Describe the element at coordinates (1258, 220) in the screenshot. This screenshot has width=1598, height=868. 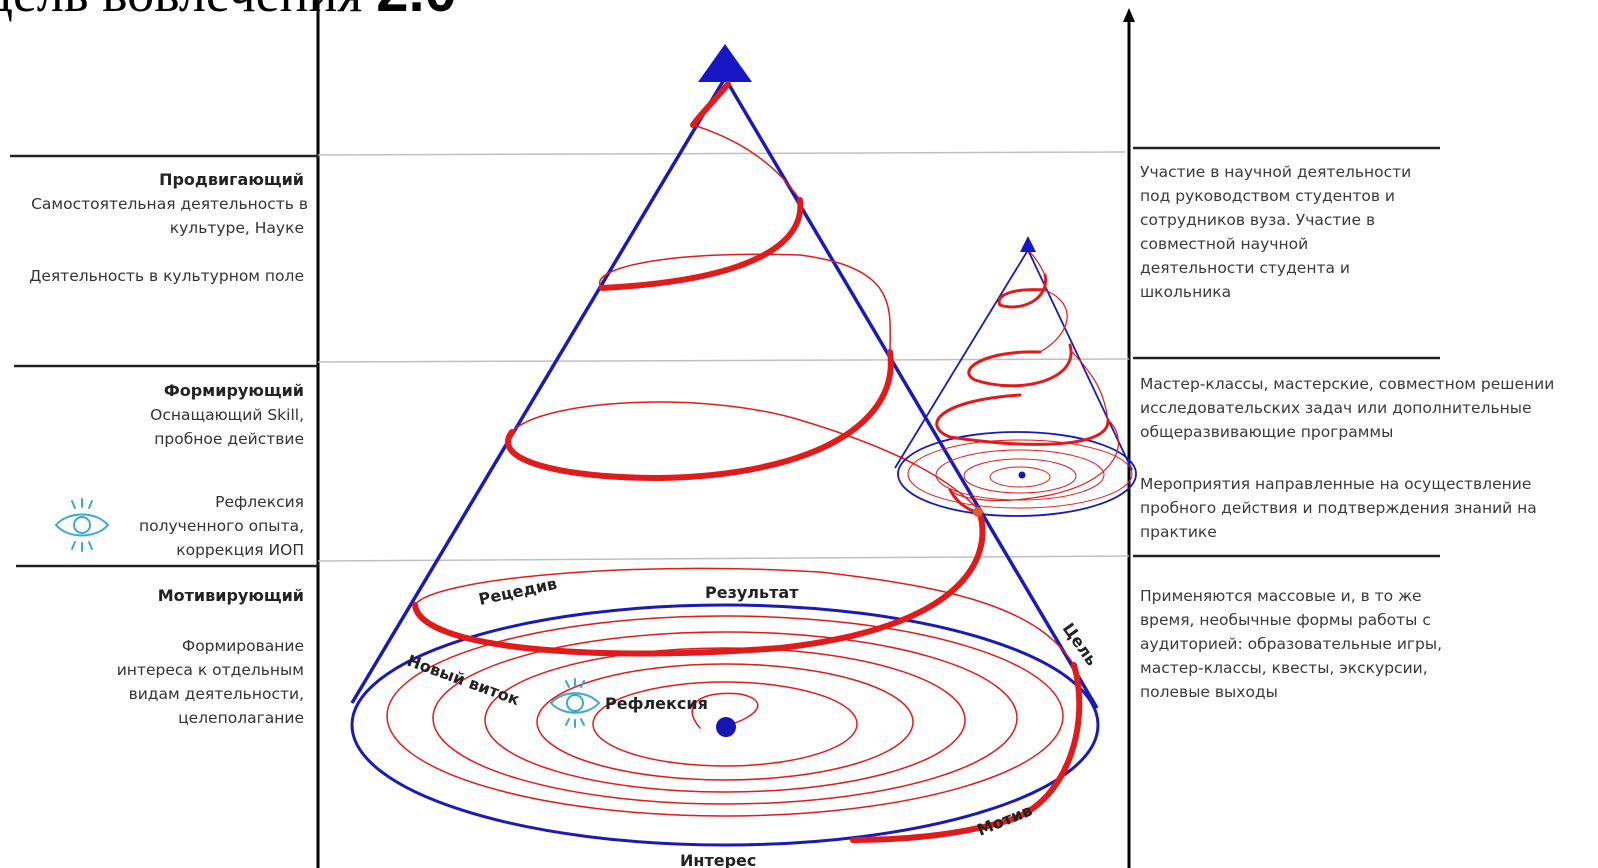
I see `right-top-line: сотрудников вуза. Участие в` at that location.